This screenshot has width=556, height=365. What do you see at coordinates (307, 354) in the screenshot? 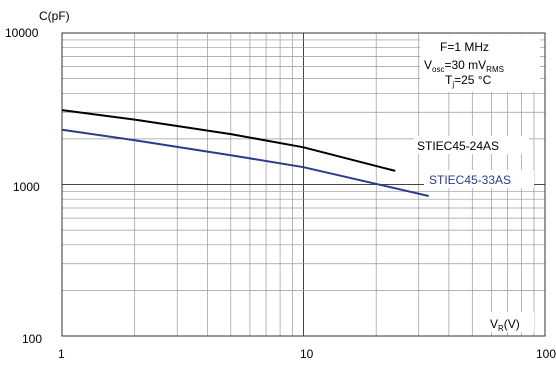
I see `x-tick-label: 10` at bounding box center [307, 354].